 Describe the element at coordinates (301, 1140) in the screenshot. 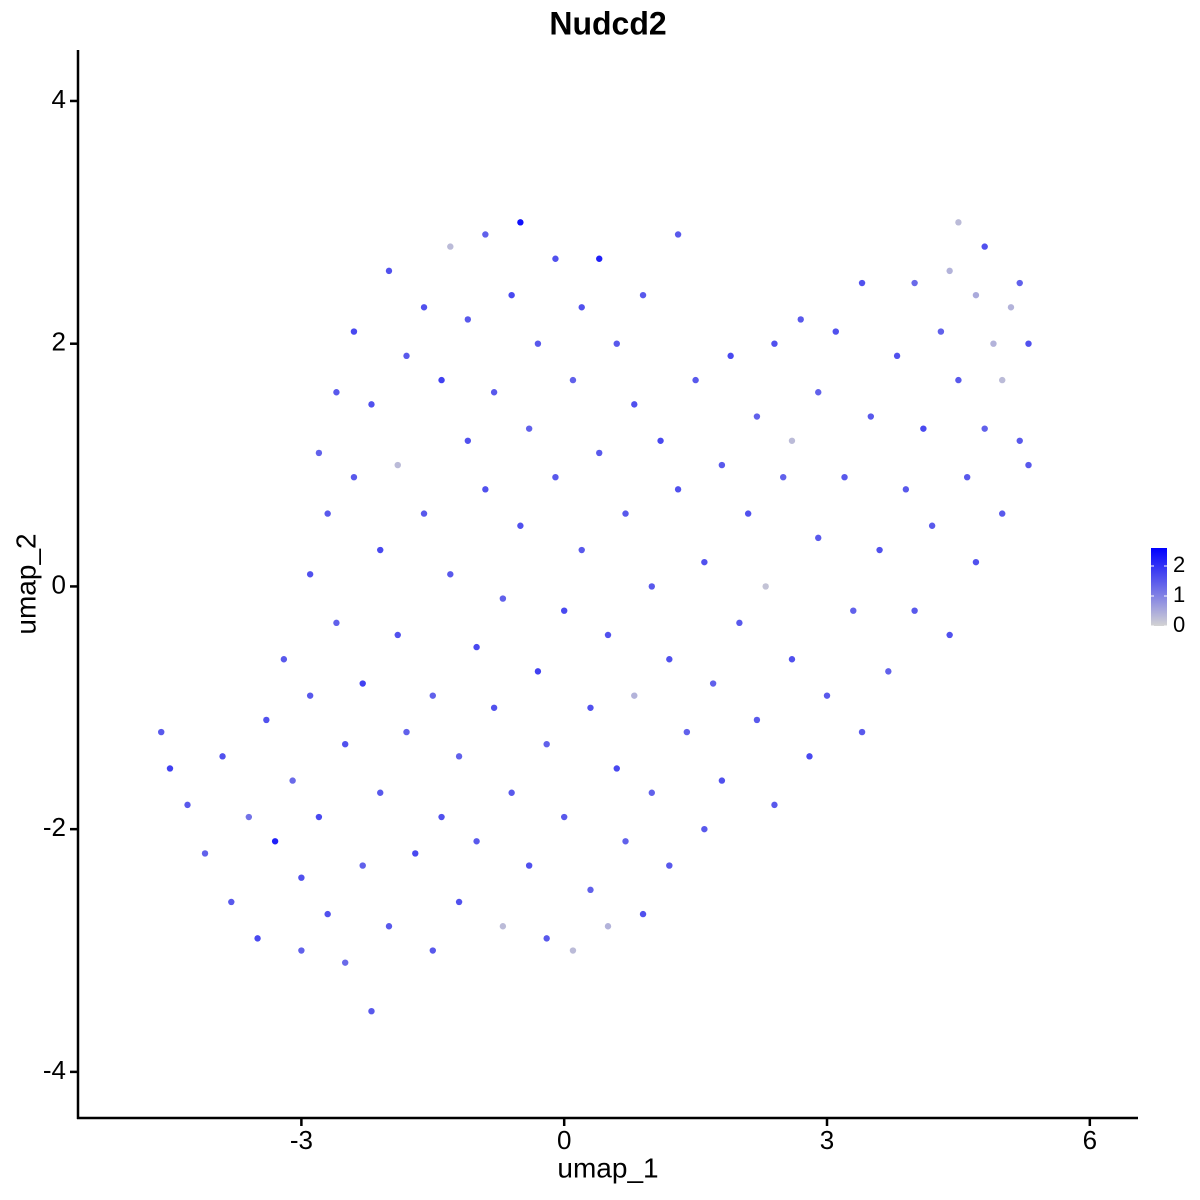

I see `x-tick-label: -3` at that location.